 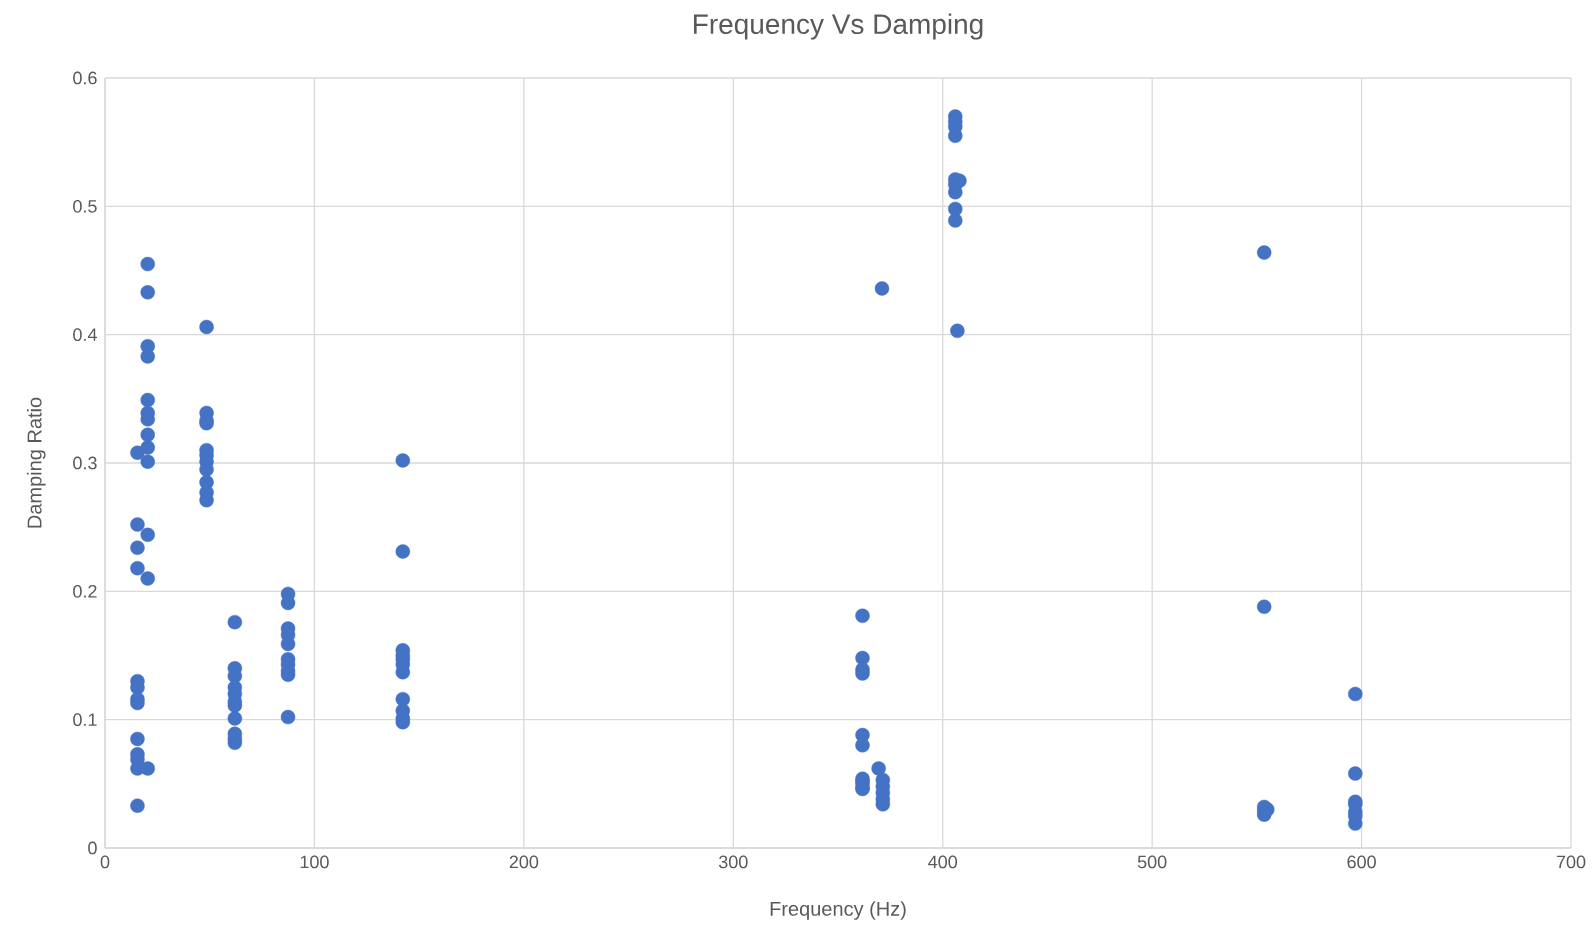 I want to click on x-tick-label: 600, so click(x=1361, y=862).